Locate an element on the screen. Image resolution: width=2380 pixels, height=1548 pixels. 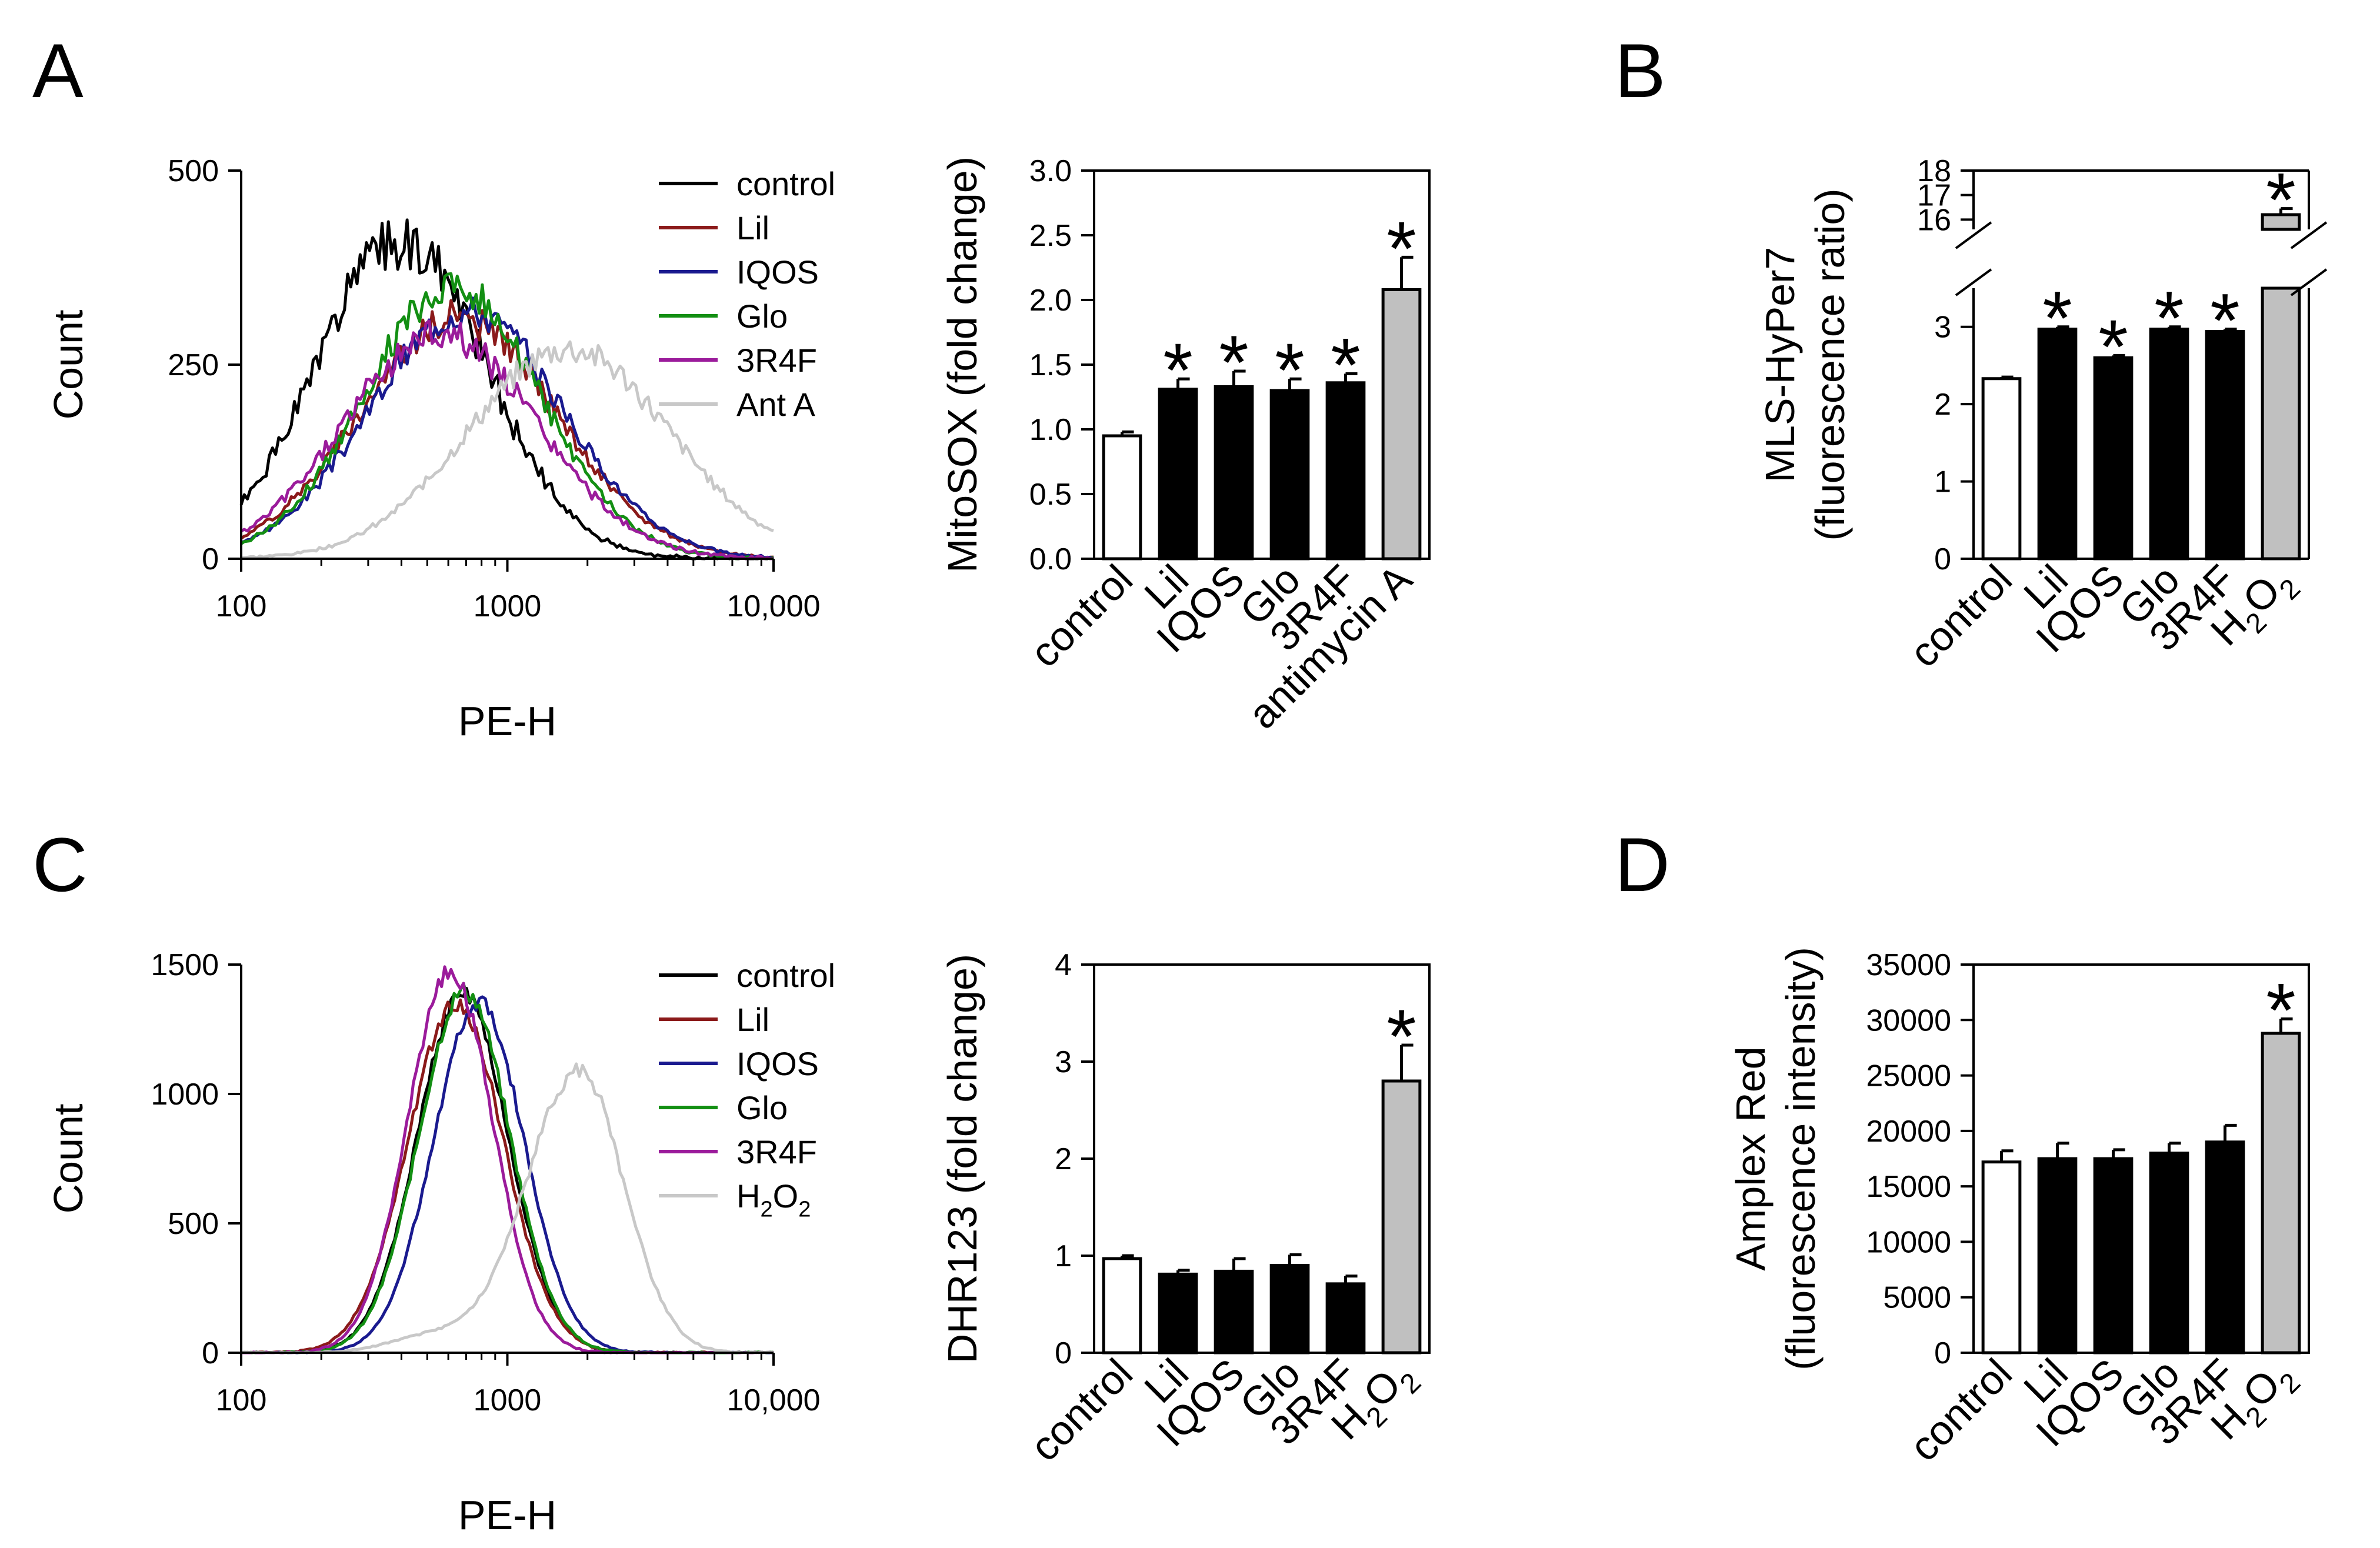
y-axis-label: Count is located at coordinates (68, 365).